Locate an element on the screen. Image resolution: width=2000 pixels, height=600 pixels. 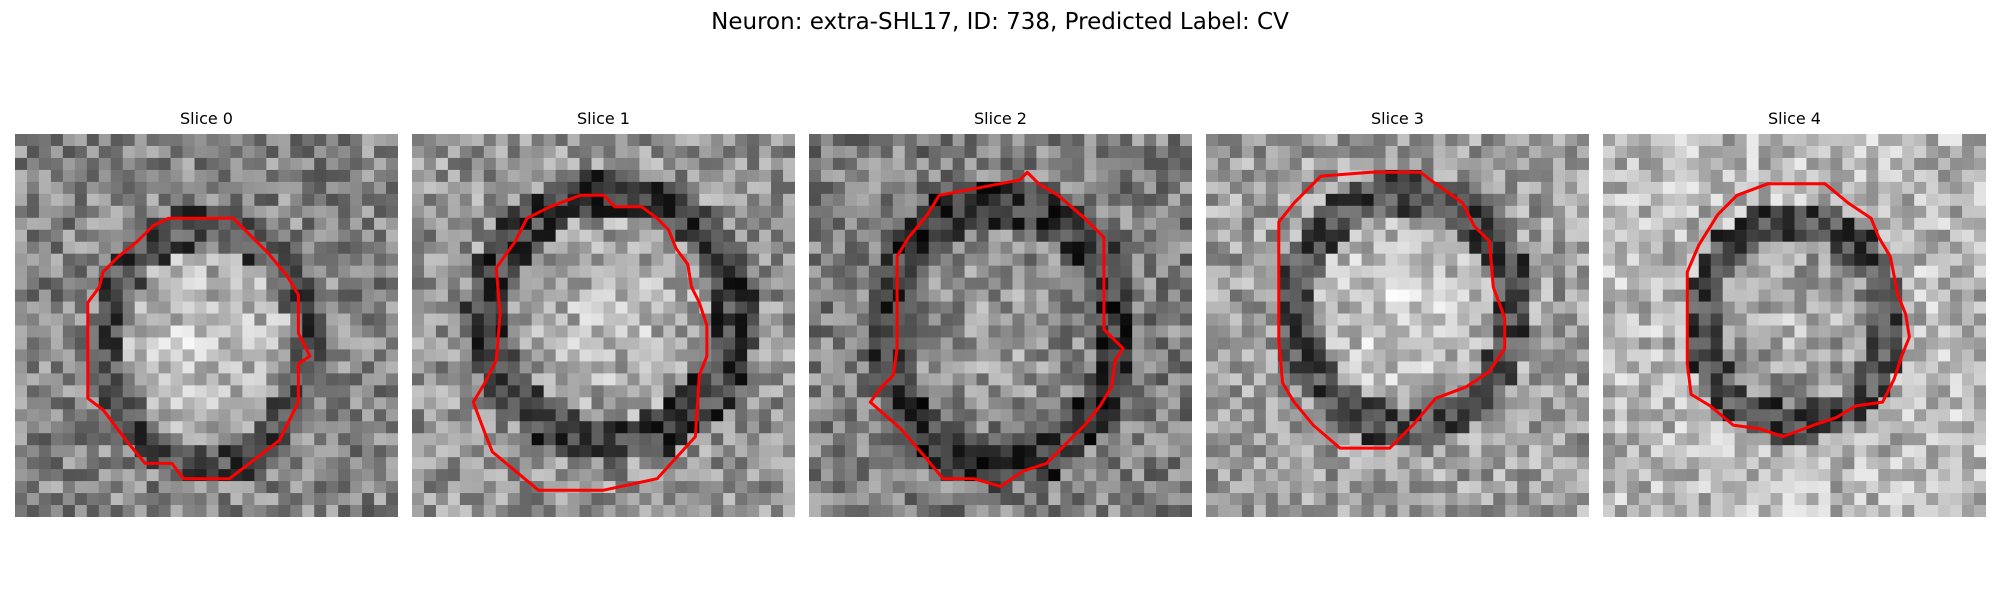
slice-title-3: Slice 3 is located at coordinates (1397, 118).